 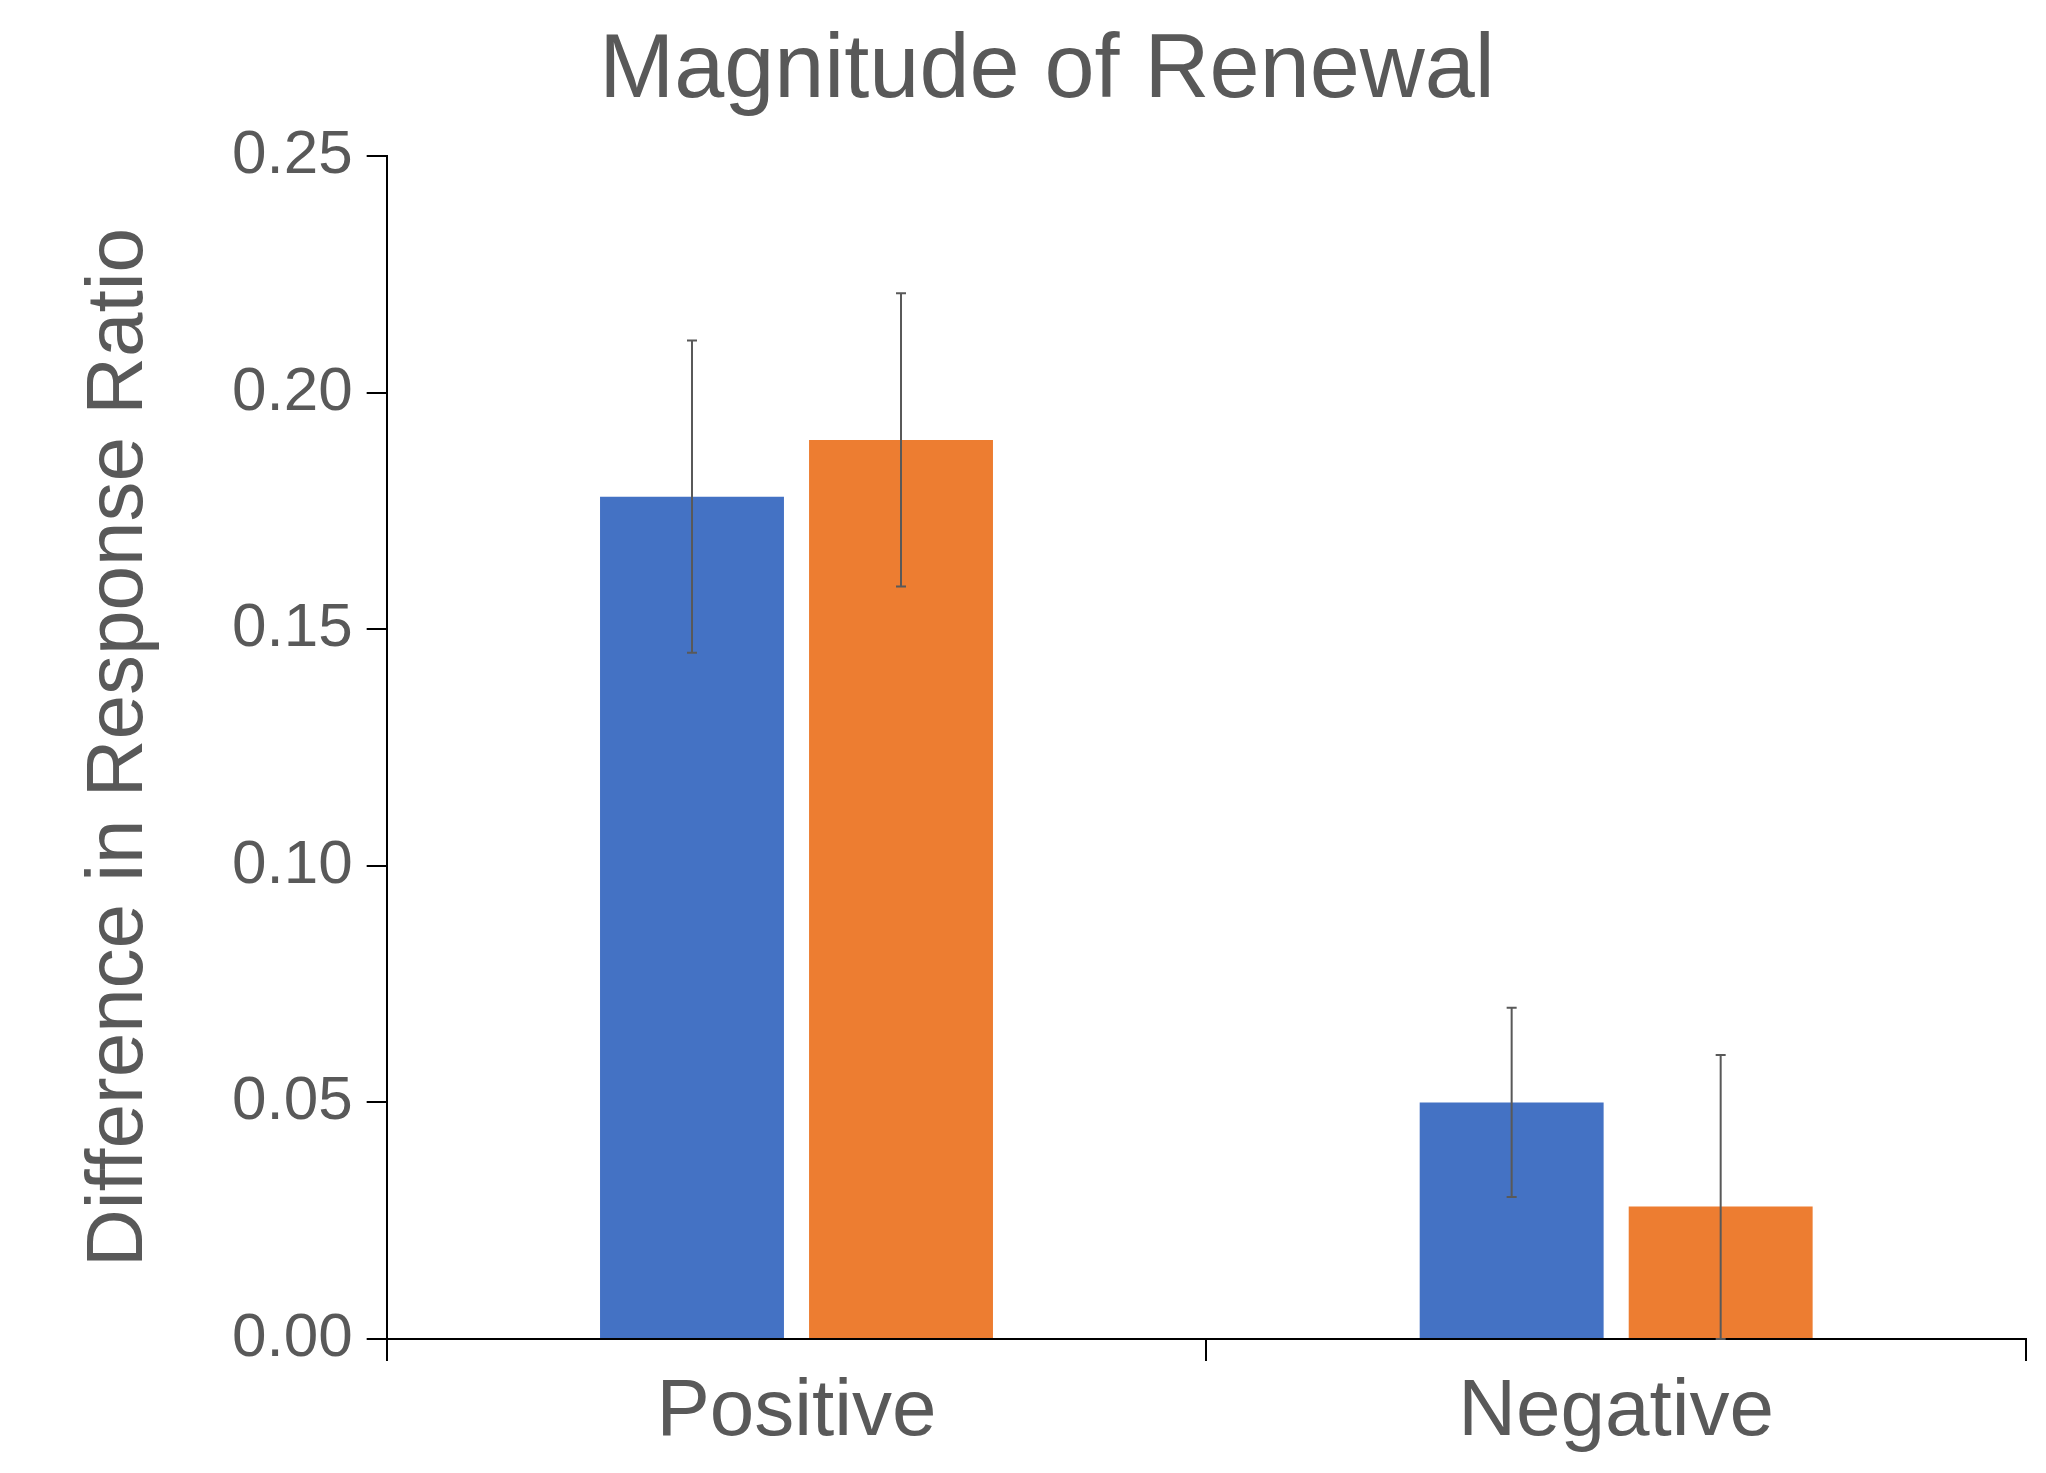 I want to click on y-tick-label: 0.10, so click(x=292, y=861).